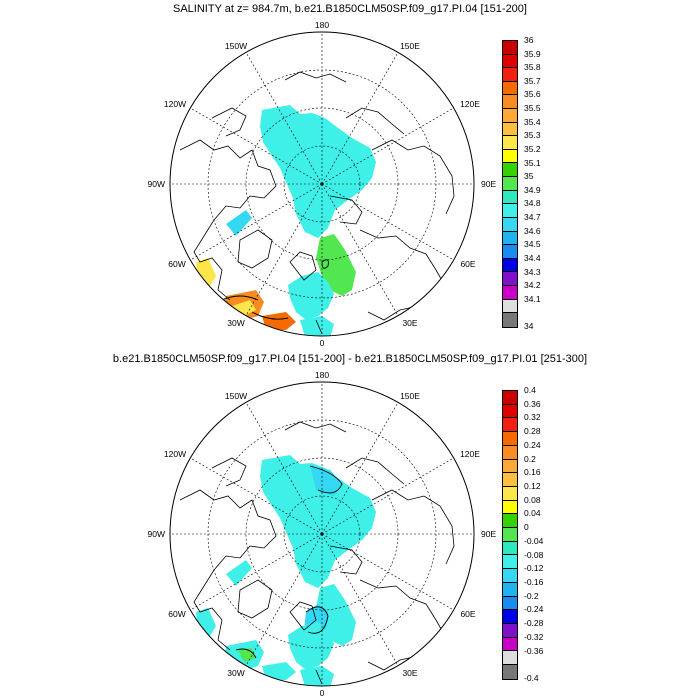  I want to click on colorbar-tick-label: 35.6, so click(532, 94).